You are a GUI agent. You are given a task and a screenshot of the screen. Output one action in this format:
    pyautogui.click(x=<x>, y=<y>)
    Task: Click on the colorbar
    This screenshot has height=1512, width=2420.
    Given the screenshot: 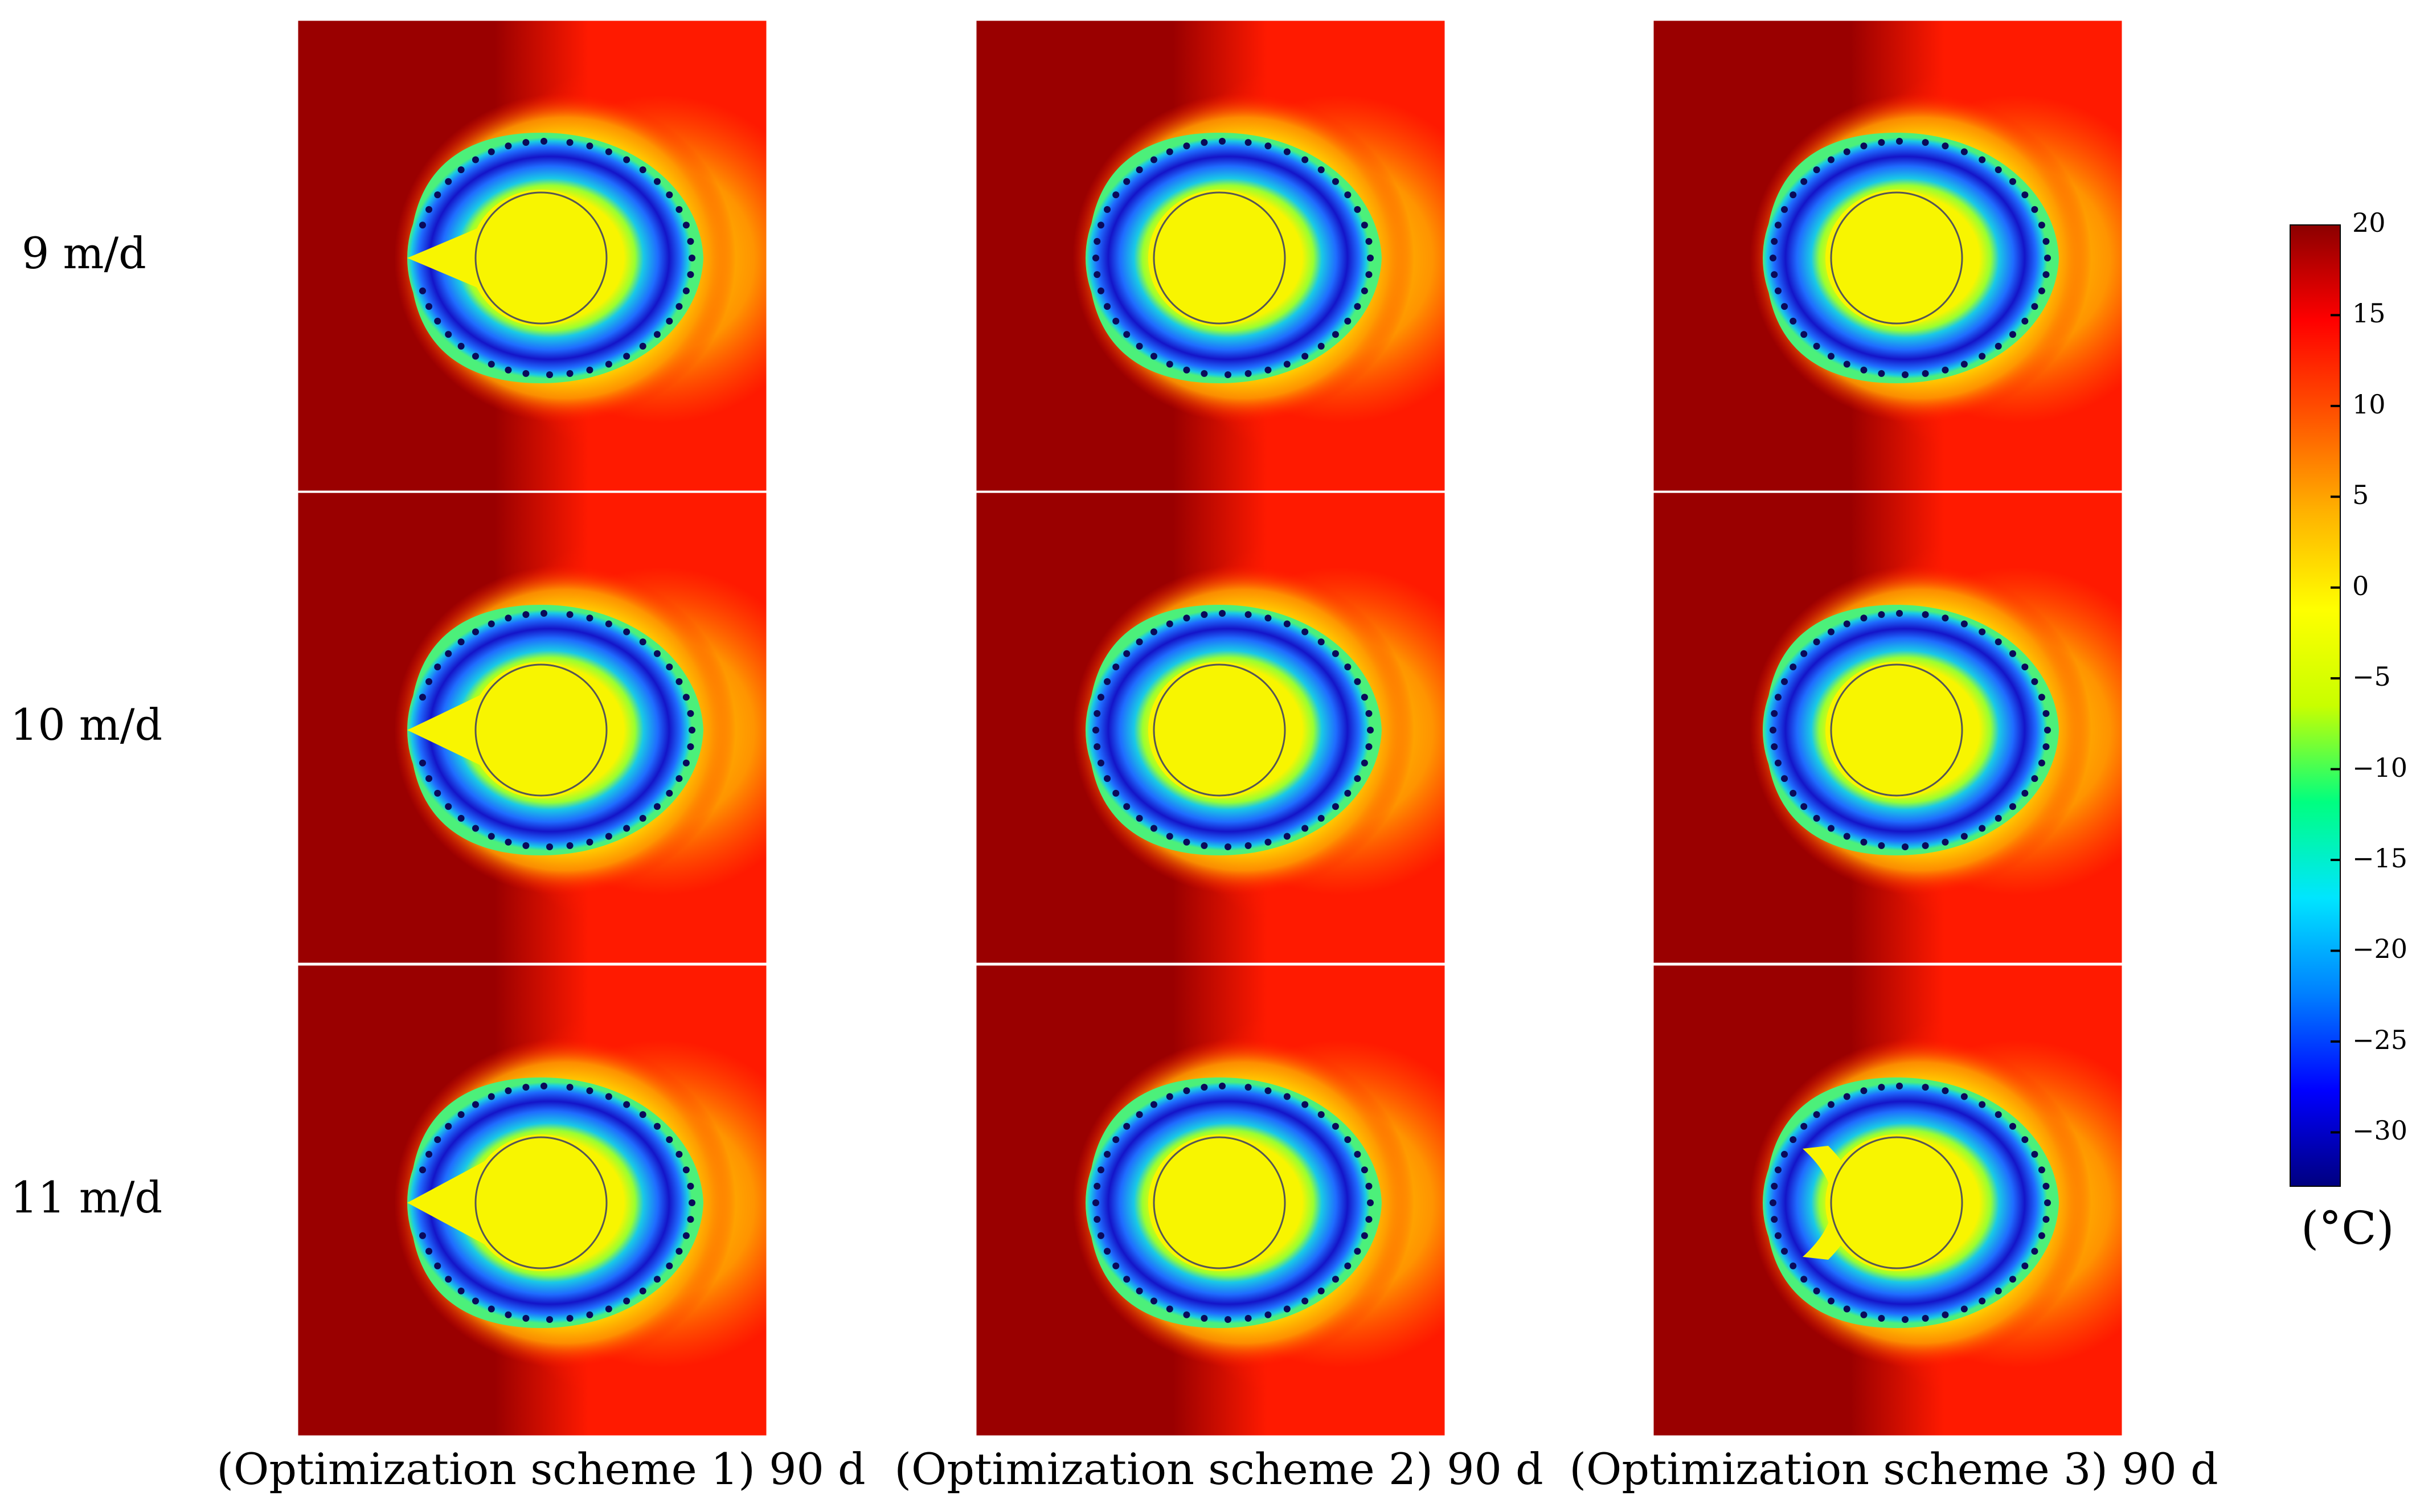 What is the action you would take?
    pyautogui.click(x=2315, y=705)
    